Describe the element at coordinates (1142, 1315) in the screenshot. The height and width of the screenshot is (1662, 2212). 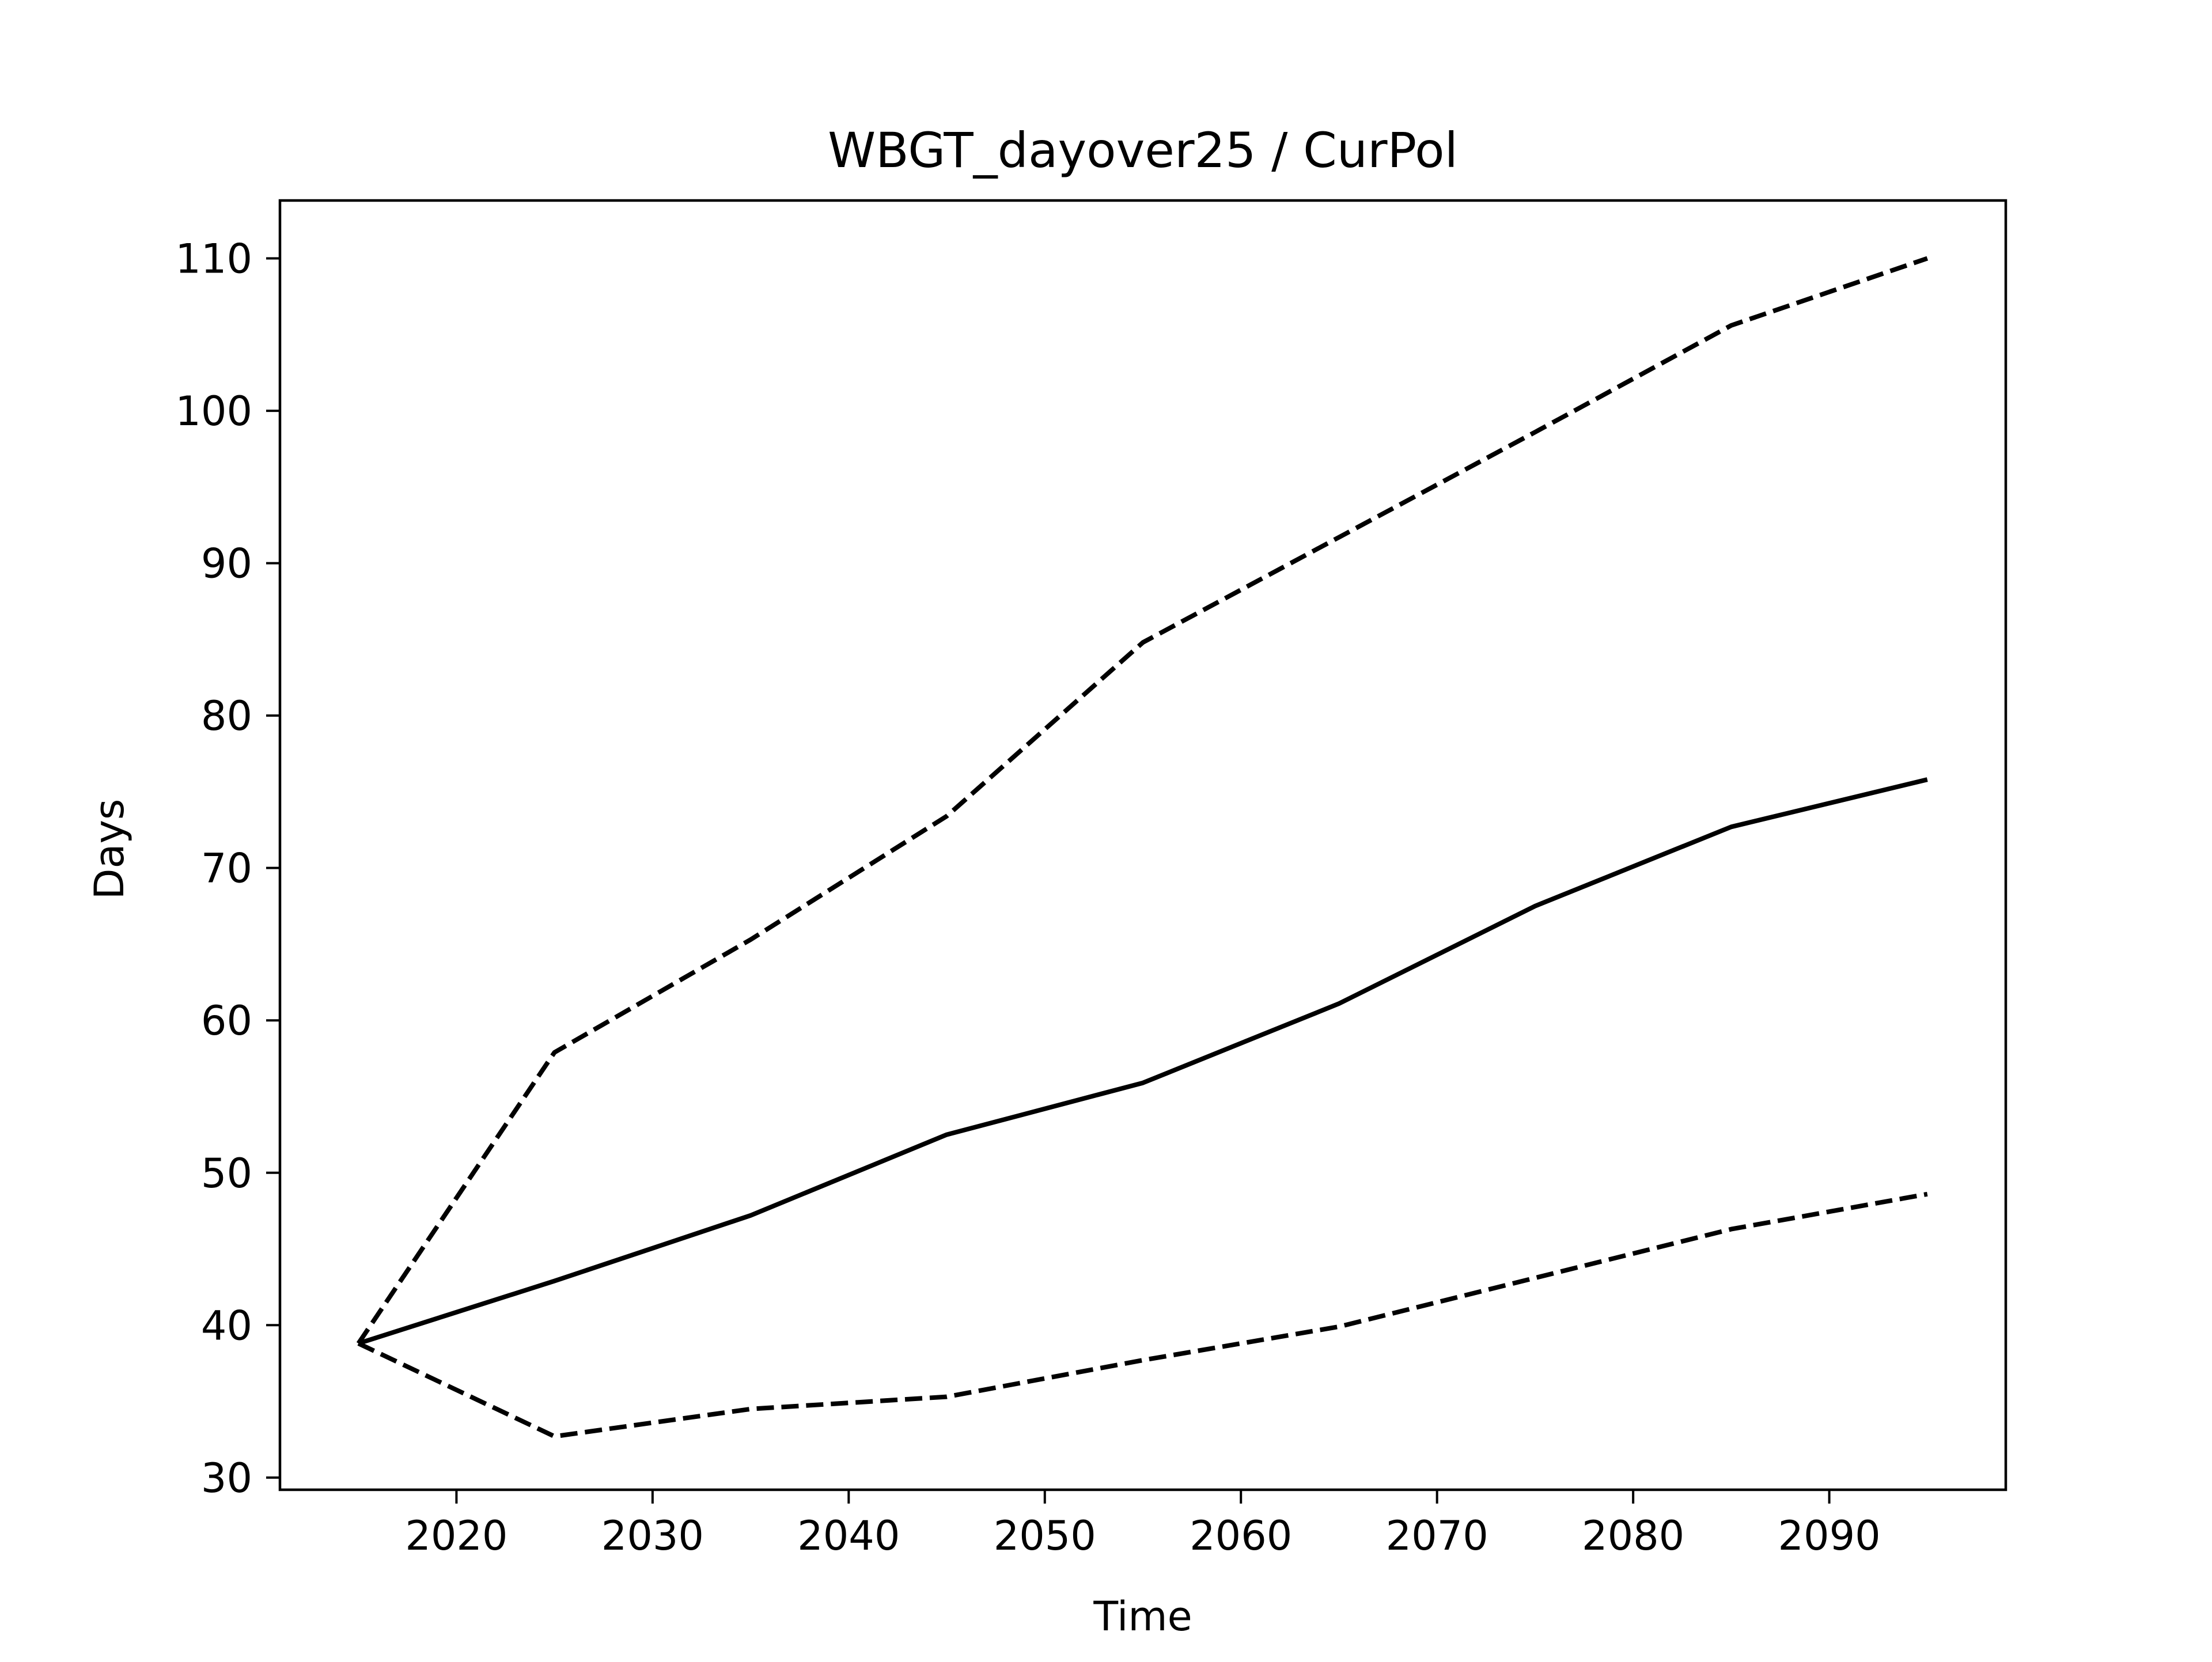
I see `series-lower-line` at that location.